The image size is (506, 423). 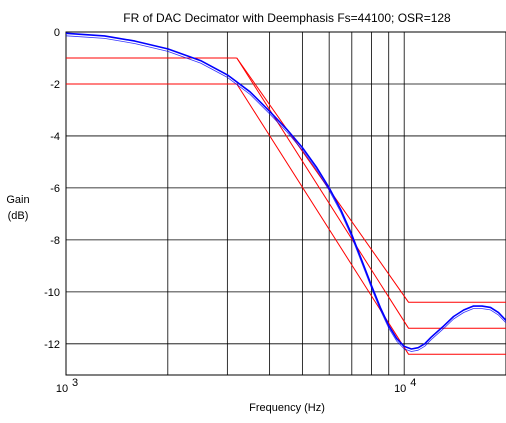 I want to click on y-tick-label: -8, so click(x=55, y=241).